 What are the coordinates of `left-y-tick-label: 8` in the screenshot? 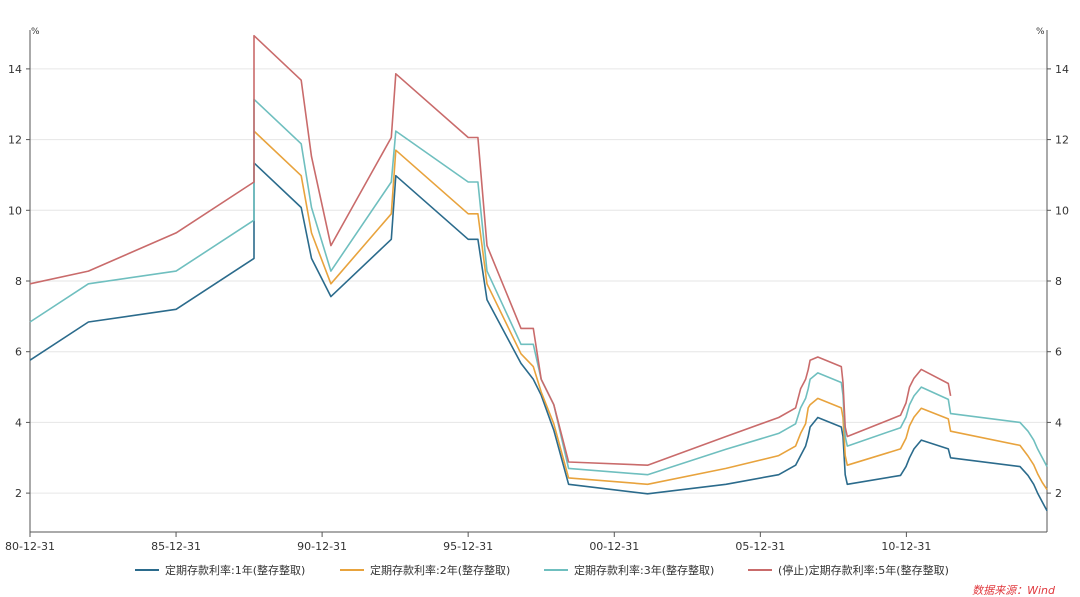 It's located at (18, 281).